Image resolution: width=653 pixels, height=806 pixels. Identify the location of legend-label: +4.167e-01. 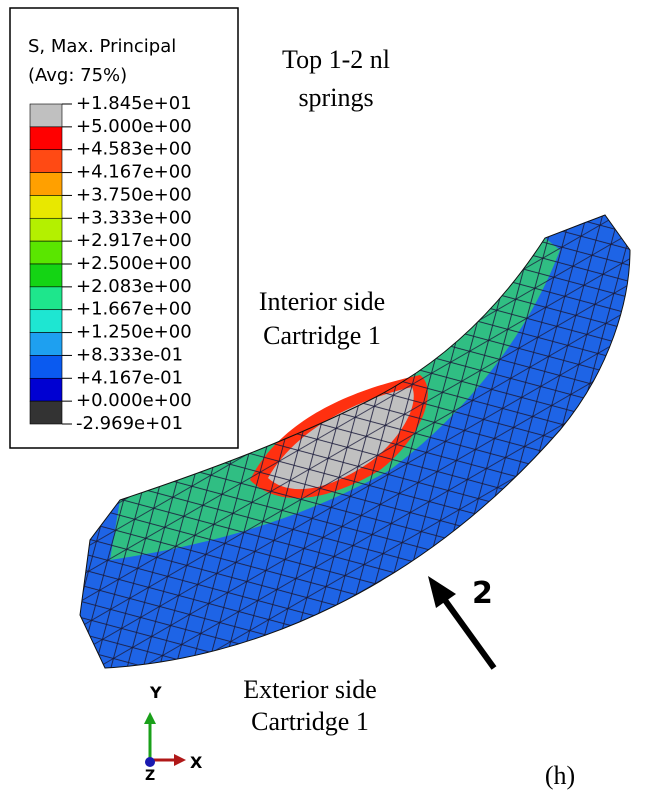
(129, 377).